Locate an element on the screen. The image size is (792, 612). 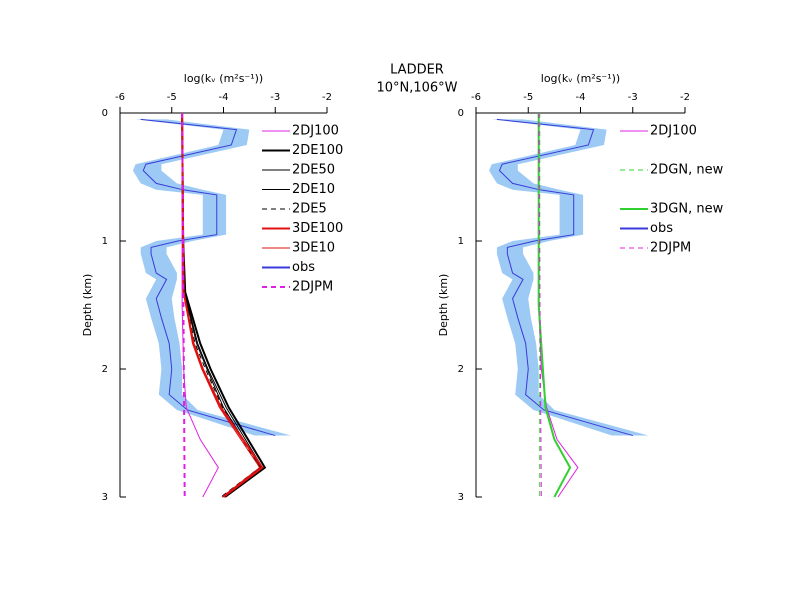
legend-label: 2DE100 is located at coordinates (317, 150).